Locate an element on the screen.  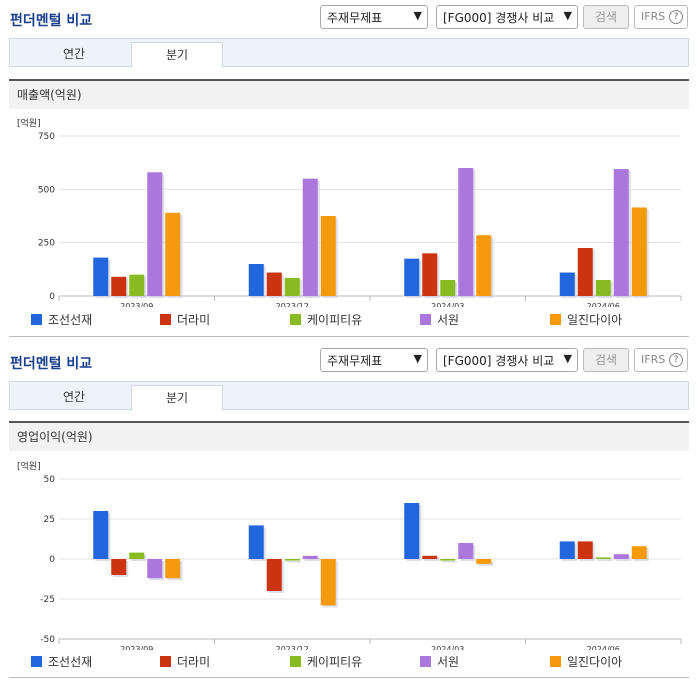
section-title: 펀더멘털 비교 is located at coordinates (51, 21).